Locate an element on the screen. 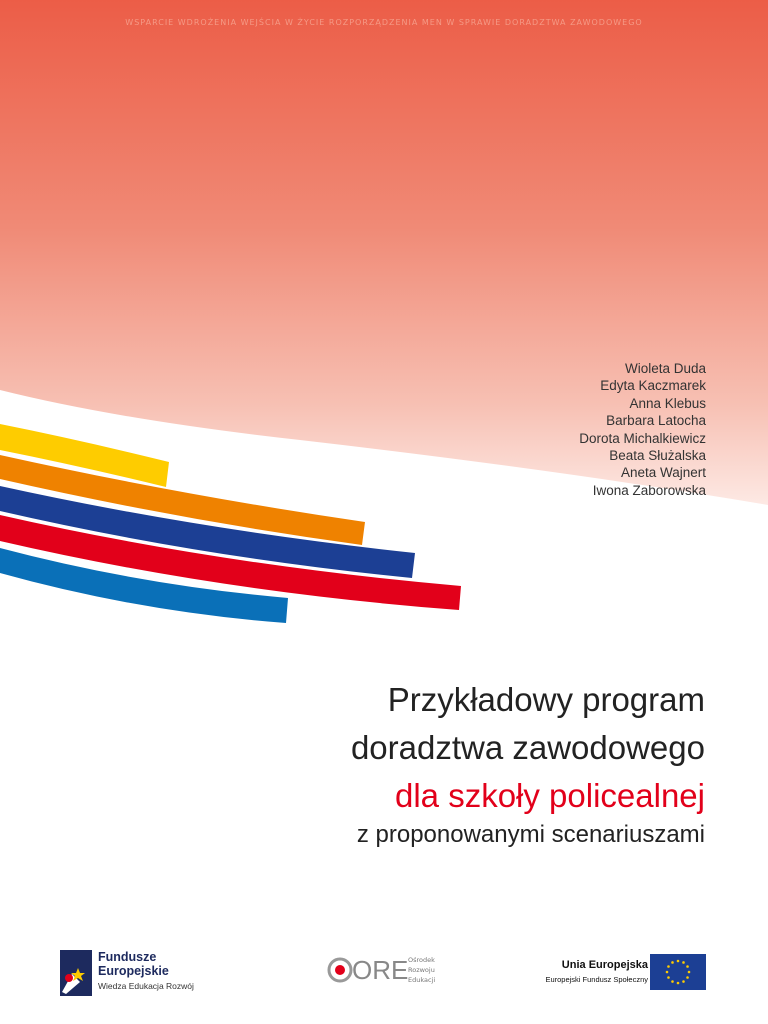 This screenshot has height=1024, width=768. fe-tagline: Wiedza Edukacja Rozwój is located at coordinates (146, 986).